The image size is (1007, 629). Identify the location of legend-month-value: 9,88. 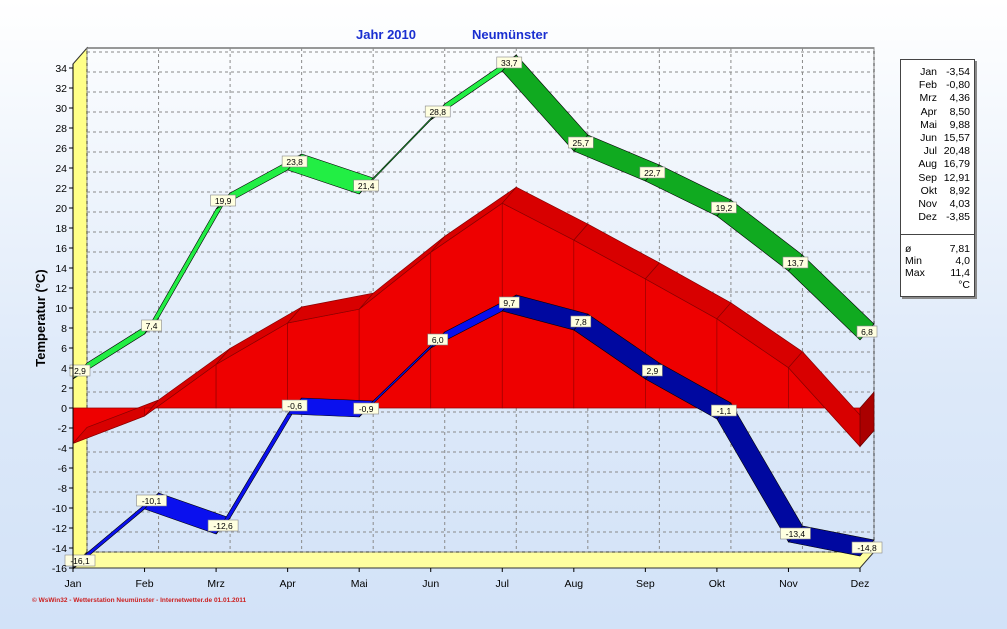
(959, 124).